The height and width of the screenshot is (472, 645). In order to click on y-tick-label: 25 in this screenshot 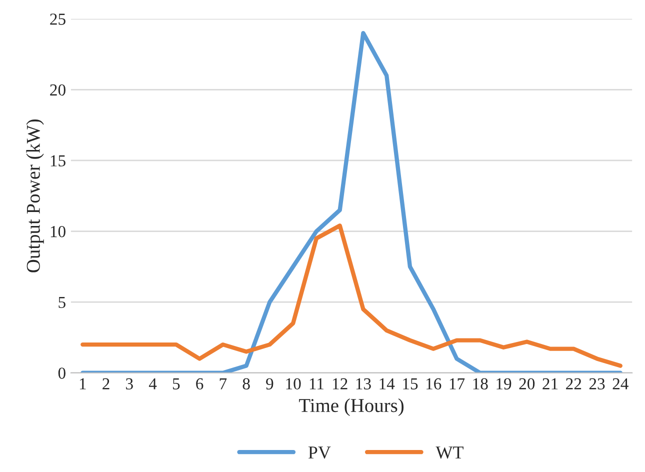, I will do `click(58, 19)`.